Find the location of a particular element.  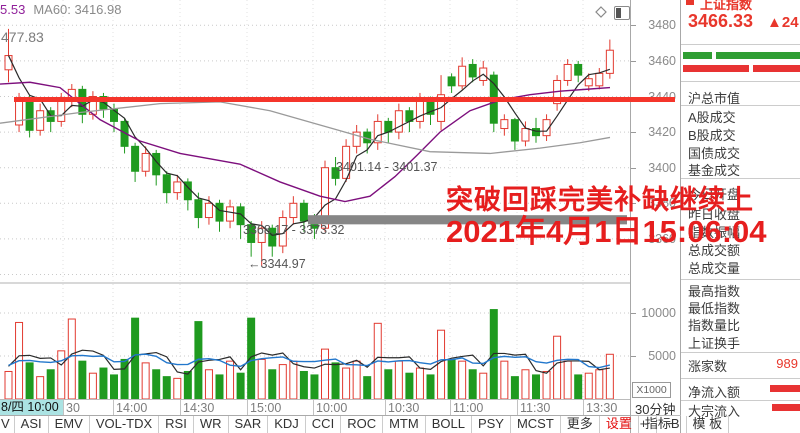

quote-row-最低指数: 最低指数 is located at coordinates (744, 307).